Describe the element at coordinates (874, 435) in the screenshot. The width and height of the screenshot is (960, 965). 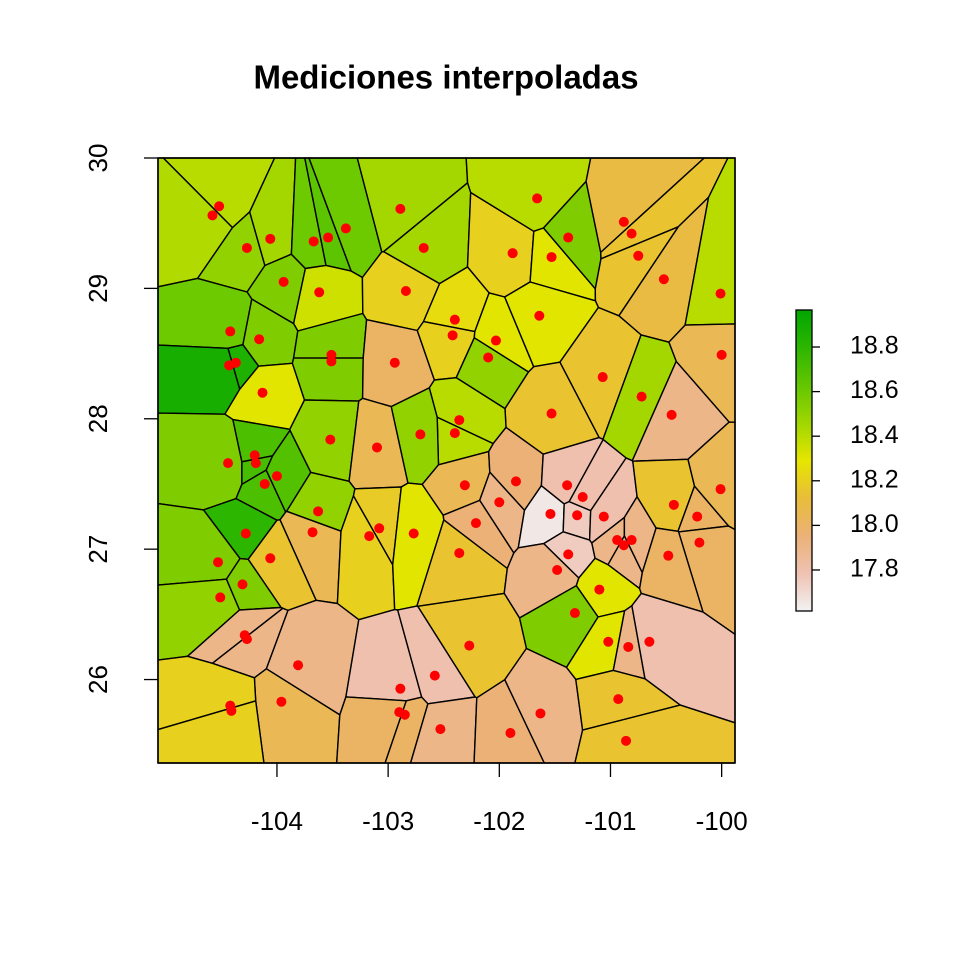
I see `colorbar-label: 18.4` at that location.